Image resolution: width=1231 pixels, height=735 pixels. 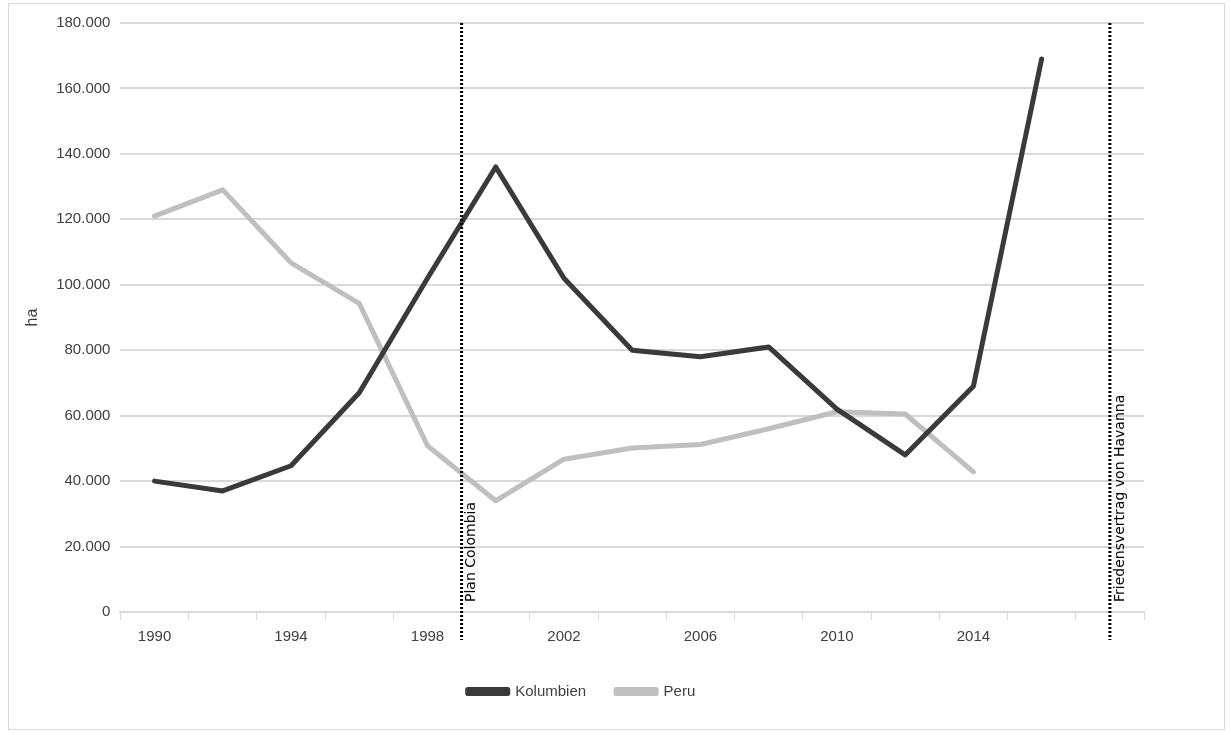 What do you see at coordinates (470, 551) in the screenshot?
I see `ref-line-label: Plan Colombia` at bounding box center [470, 551].